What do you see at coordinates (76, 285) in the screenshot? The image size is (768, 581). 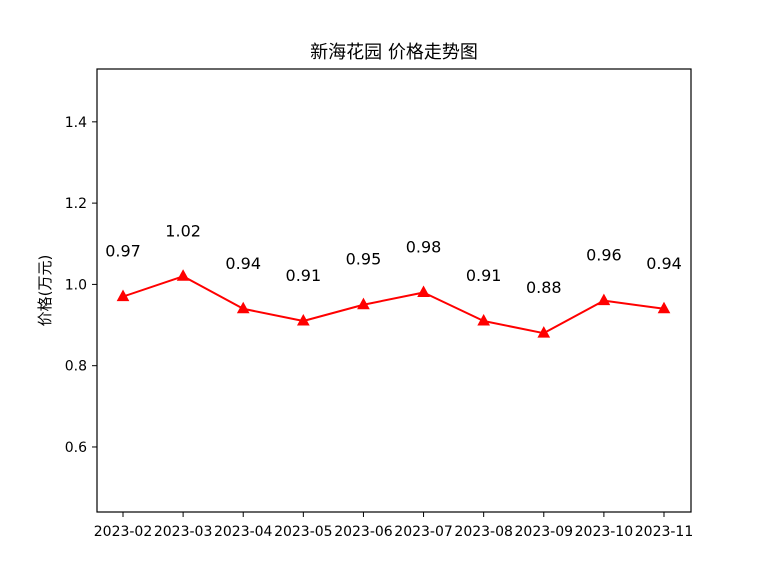 I see `y-tick-label: 1.0` at bounding box center [76, 285].